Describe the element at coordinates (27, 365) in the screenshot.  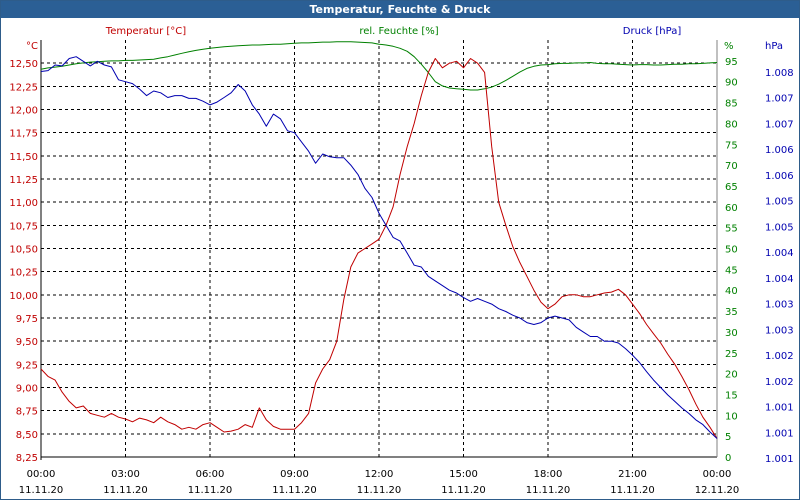
I see `y-left-tick-label: 9,25` at that location.